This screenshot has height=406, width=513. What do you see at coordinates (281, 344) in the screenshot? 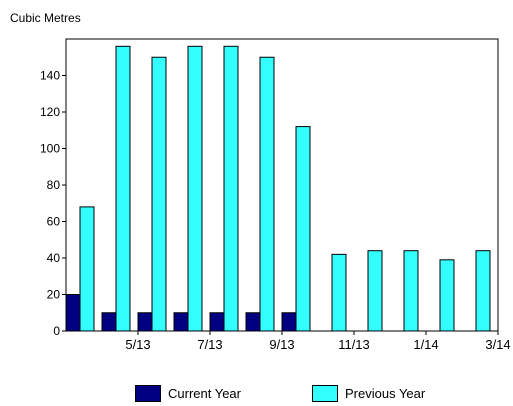
I see `x-tick-label: 9/13` at bounding box center [281, 344].